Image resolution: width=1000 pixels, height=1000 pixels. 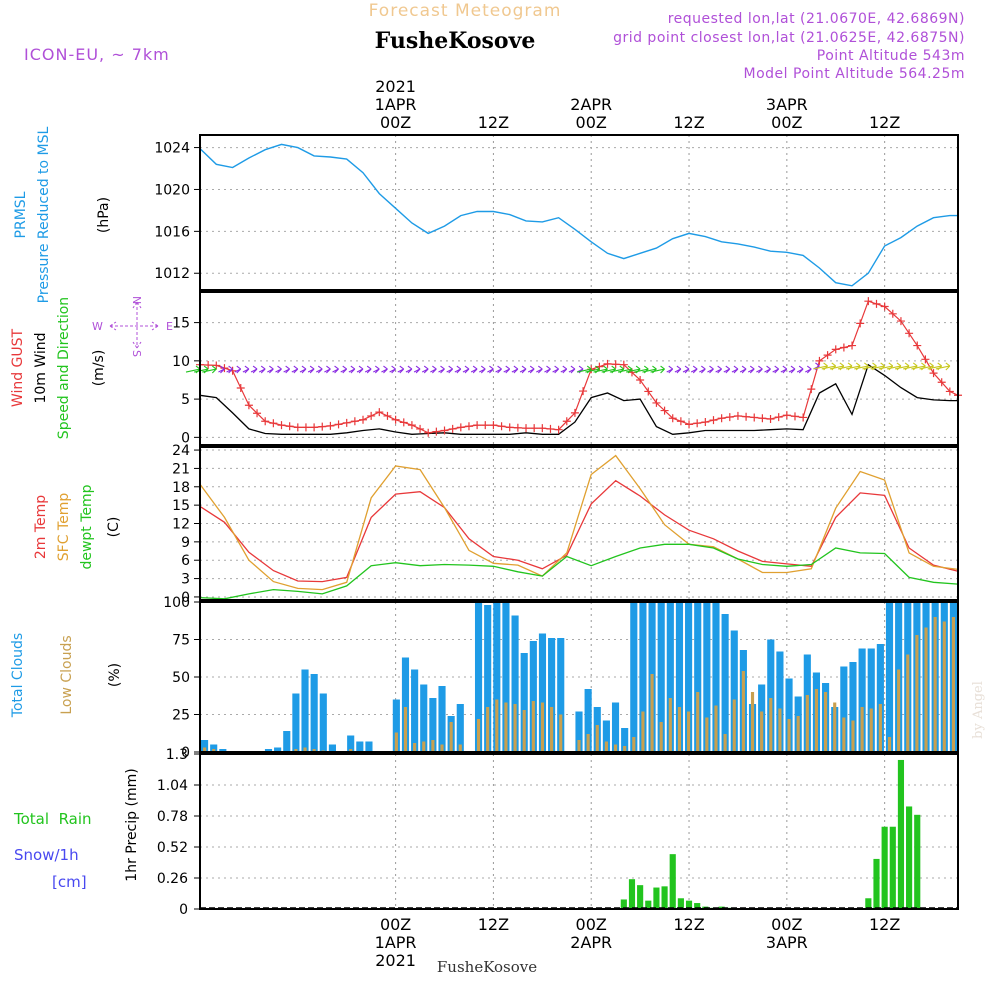 I want to click on meteogram-title: Forecast Meteogram, so click(x=465, y=11).